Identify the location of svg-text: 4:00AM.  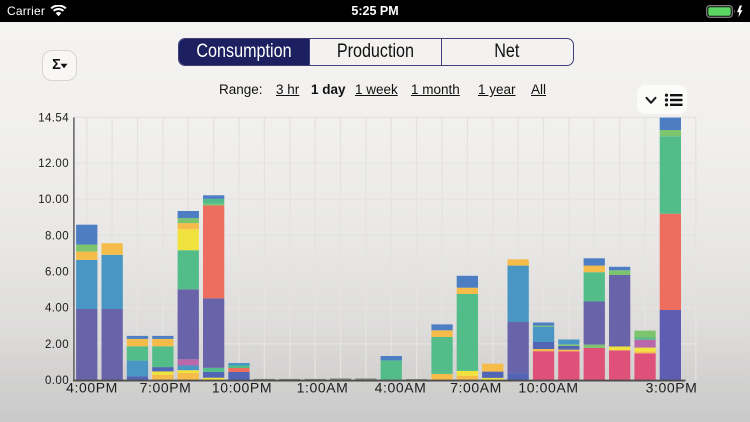
(401, 388).